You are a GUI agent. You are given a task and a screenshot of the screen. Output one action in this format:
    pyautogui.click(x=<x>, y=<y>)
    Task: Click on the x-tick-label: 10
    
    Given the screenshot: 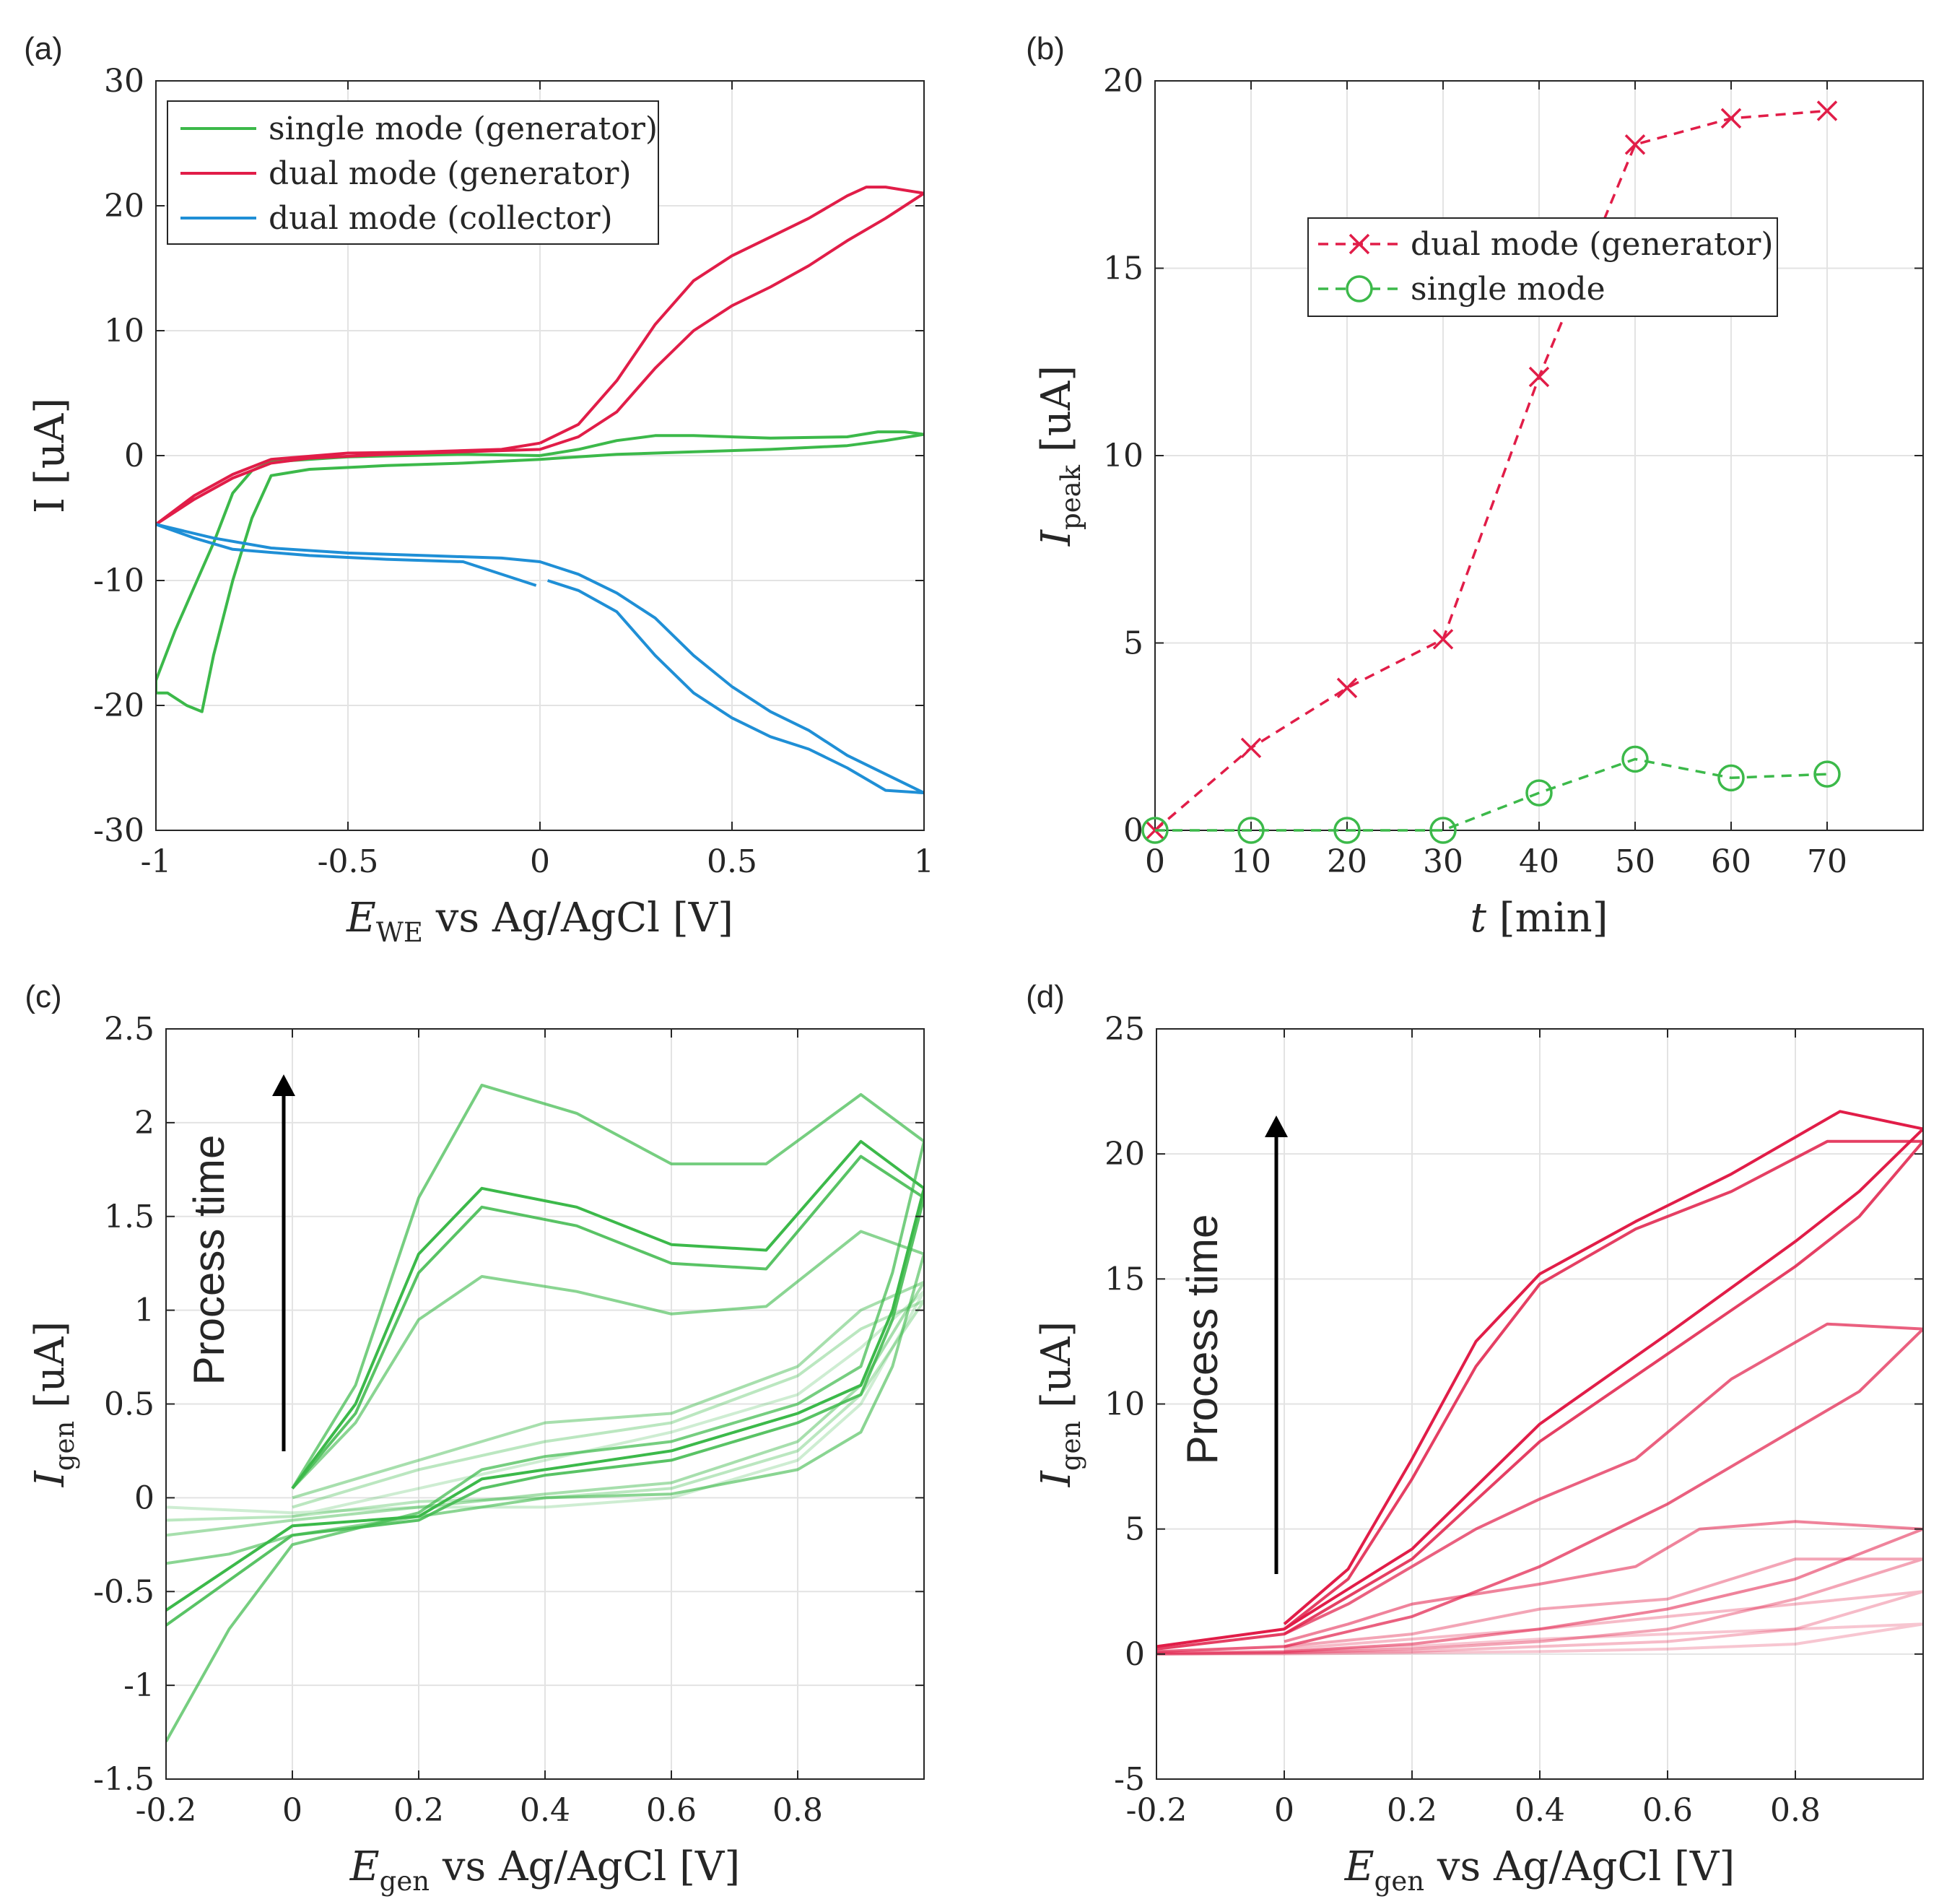 What is the action you would take?
    pyautogui.click(x=1251, y=861)
    